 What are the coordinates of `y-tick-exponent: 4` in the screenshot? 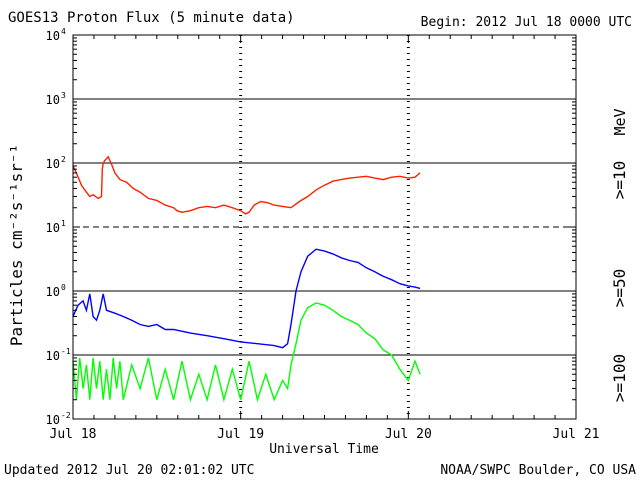 It's located at (63, 31).